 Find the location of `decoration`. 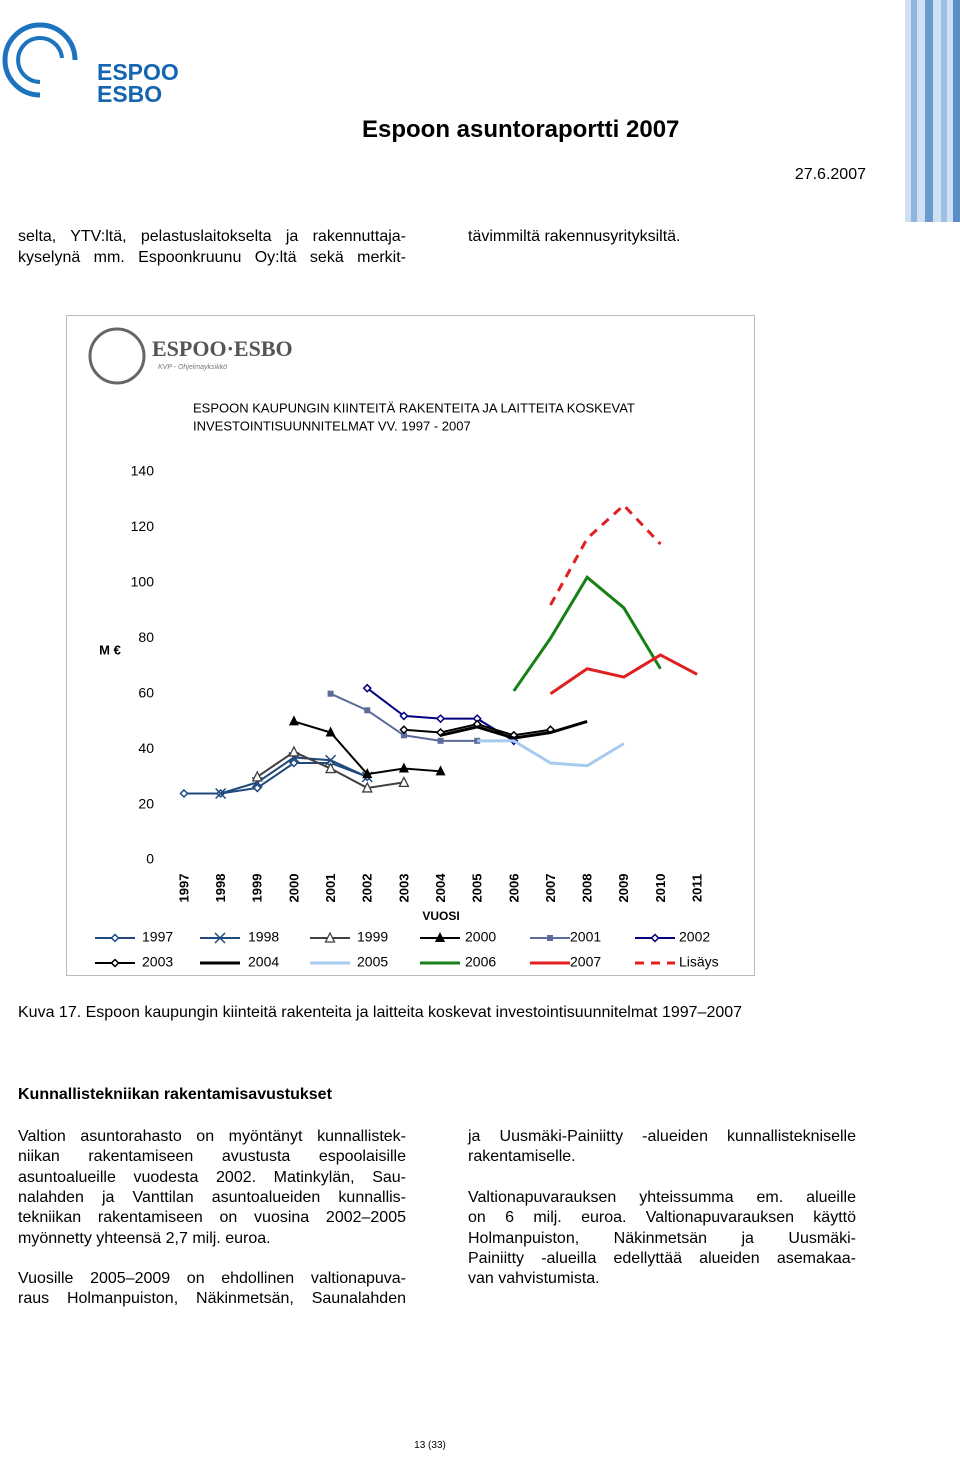

decoration is located at coordinates (932, 111).